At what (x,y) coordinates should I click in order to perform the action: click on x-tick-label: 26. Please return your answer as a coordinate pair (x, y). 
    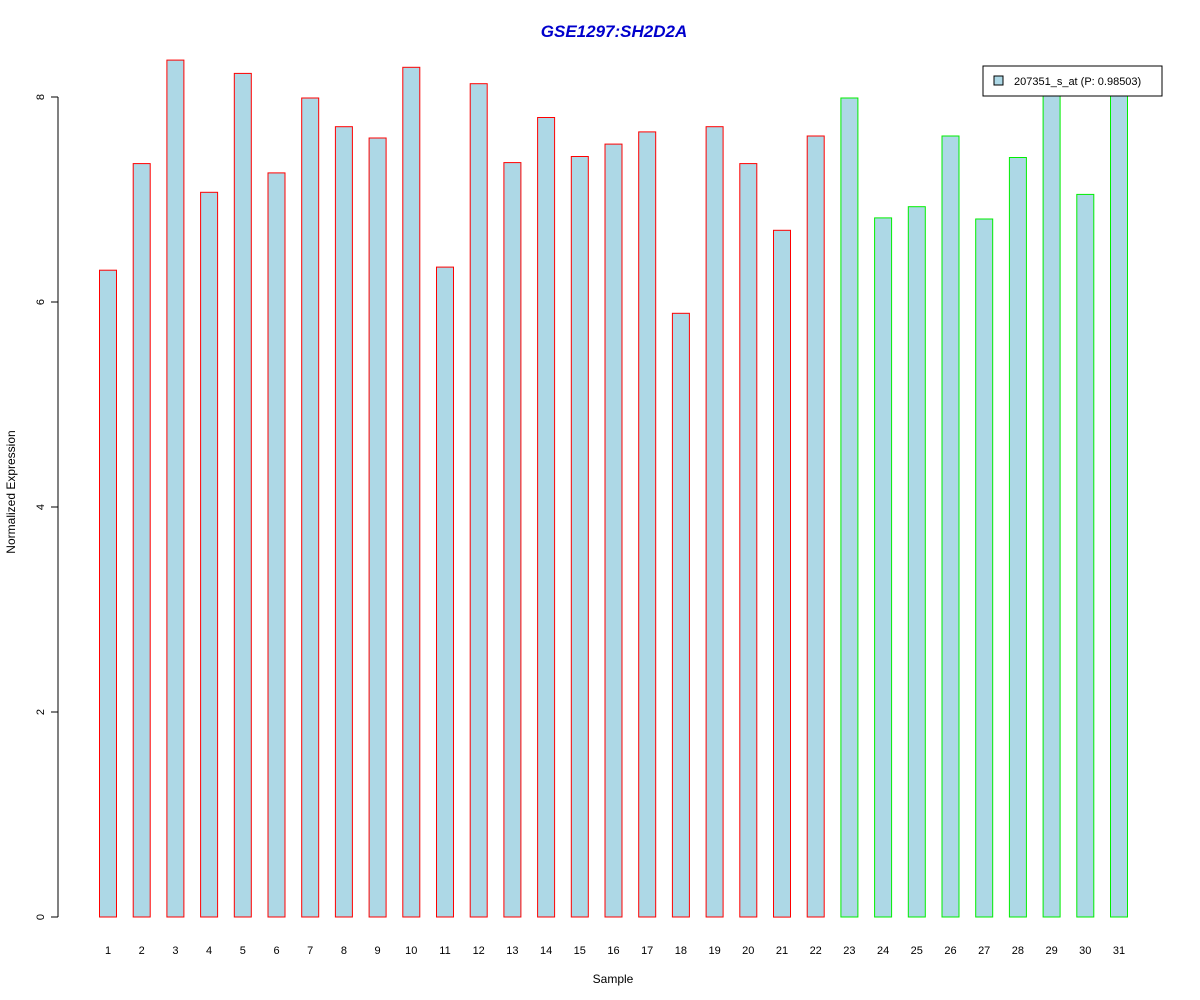
    Looking at the image, I should click on (950, 951).